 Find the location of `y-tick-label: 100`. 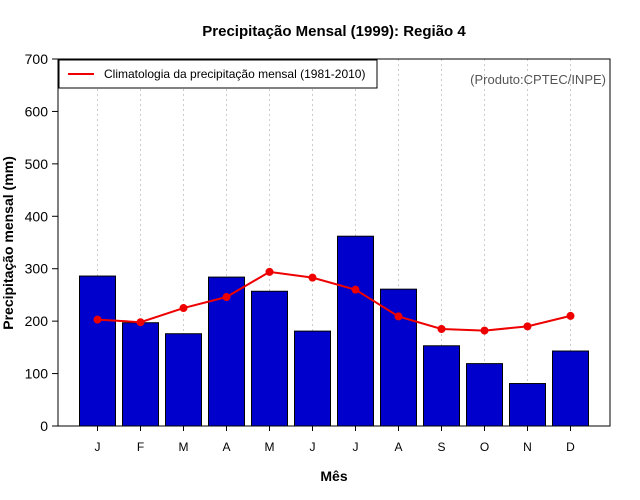

y-tick-label: 100 is located at coordinates (37, 374).